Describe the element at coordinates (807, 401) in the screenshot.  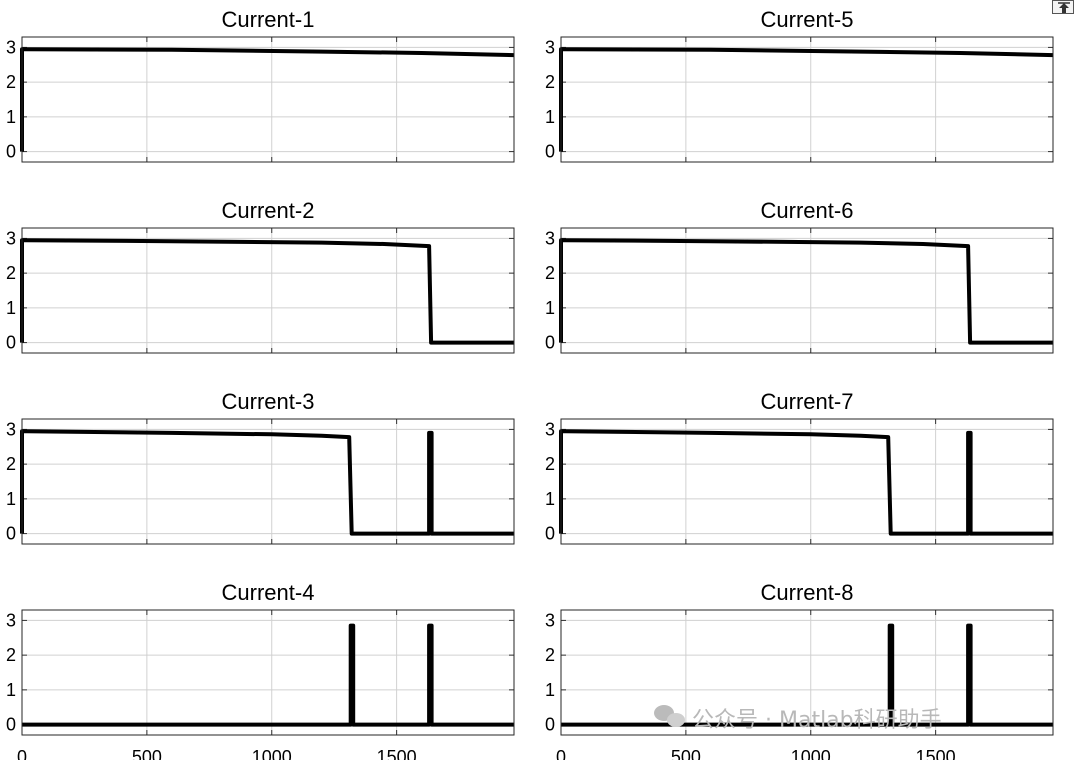
I see `subplot-title: Current-7` at that location.